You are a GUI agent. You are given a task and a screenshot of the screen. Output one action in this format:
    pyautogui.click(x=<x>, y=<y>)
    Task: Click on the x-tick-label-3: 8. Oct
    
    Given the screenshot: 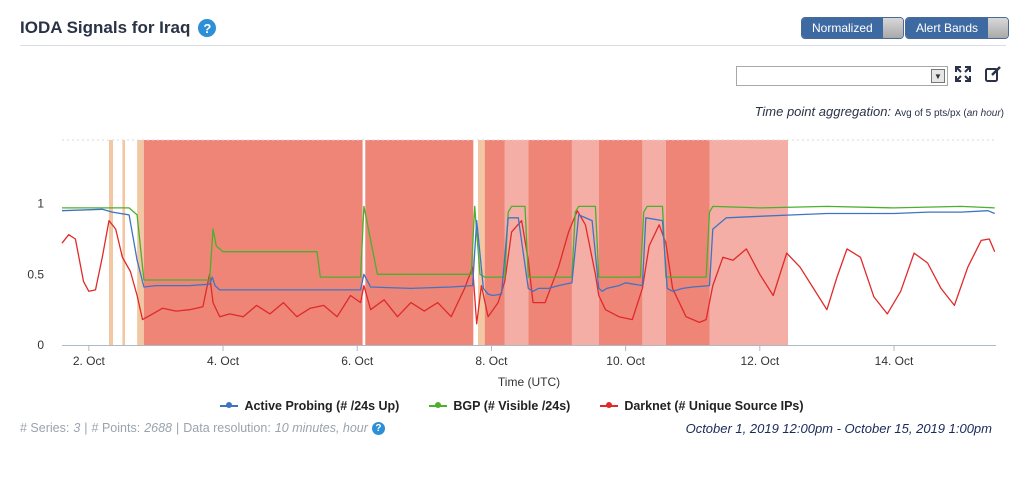 What is the action you would take?
    pyautogui.click(x=491, y=361)
    